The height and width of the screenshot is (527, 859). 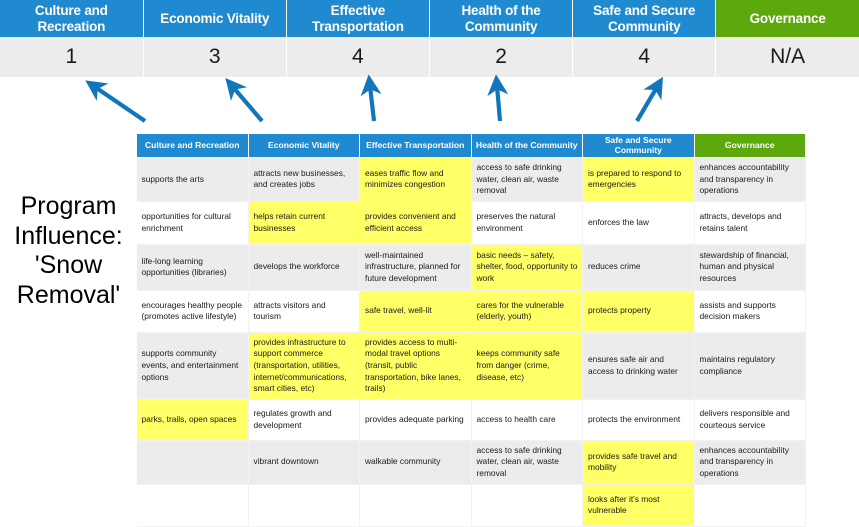 I want to click on matrix-cell: protects the environment, so click(x=638, y=420).